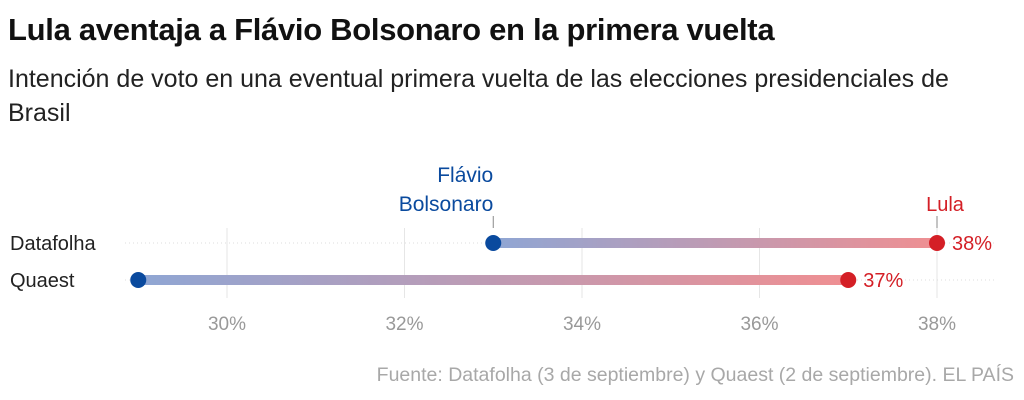  What do you see at coordinates (404, 324) in the screenshot?
I see `x-tick-label: 32%` at bounding box center [404, 324].